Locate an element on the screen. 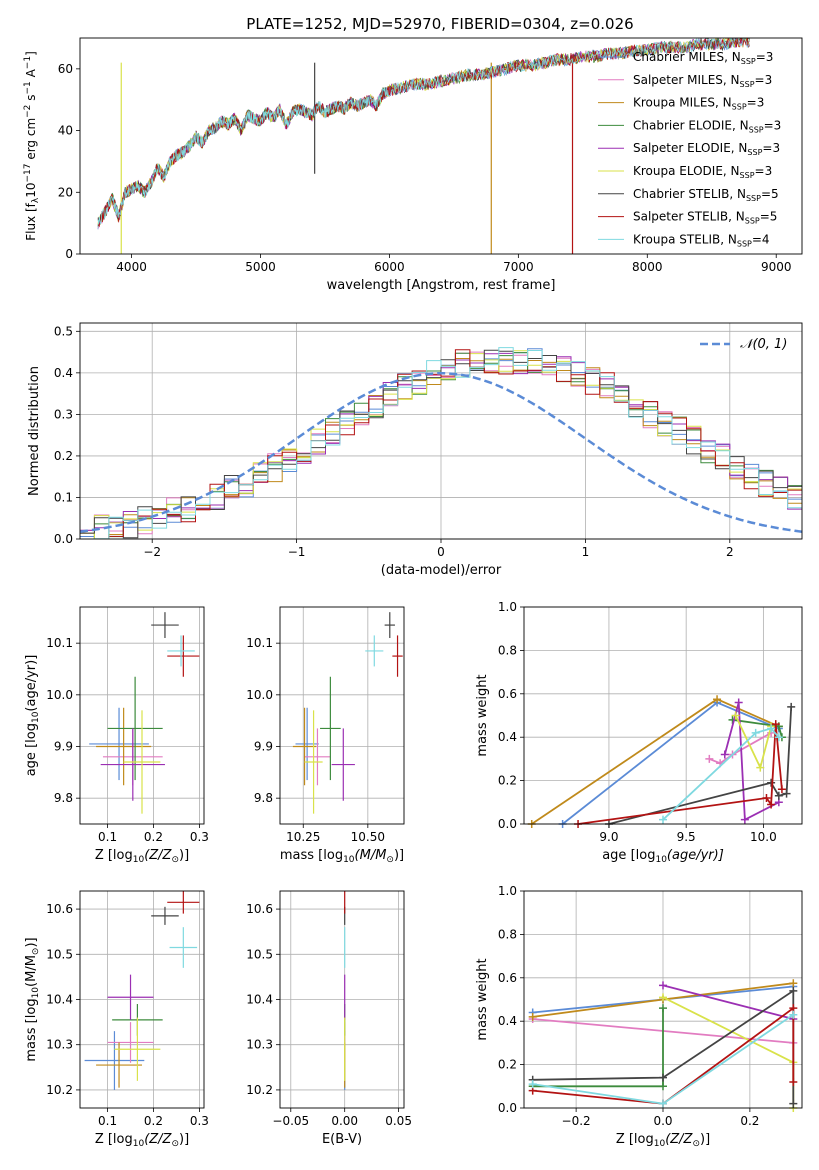  y-tick-label: 10.3 is located at coordinates (59, 1045).